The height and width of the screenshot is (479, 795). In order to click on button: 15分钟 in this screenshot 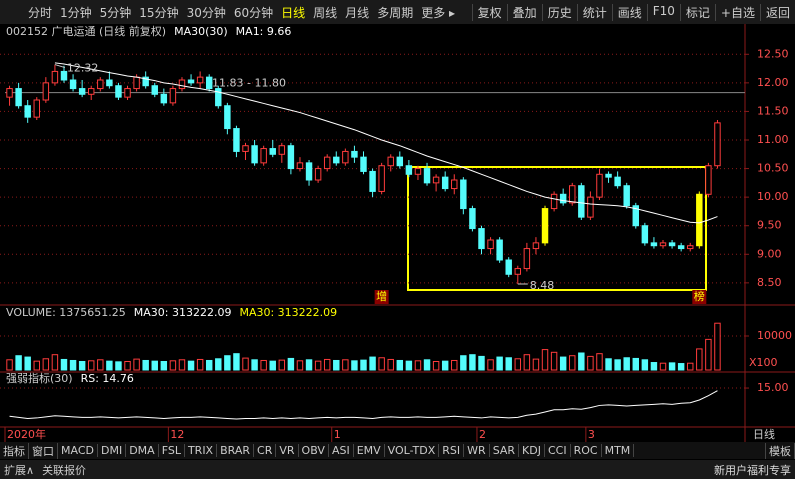, I will do `click(159, 12)`.